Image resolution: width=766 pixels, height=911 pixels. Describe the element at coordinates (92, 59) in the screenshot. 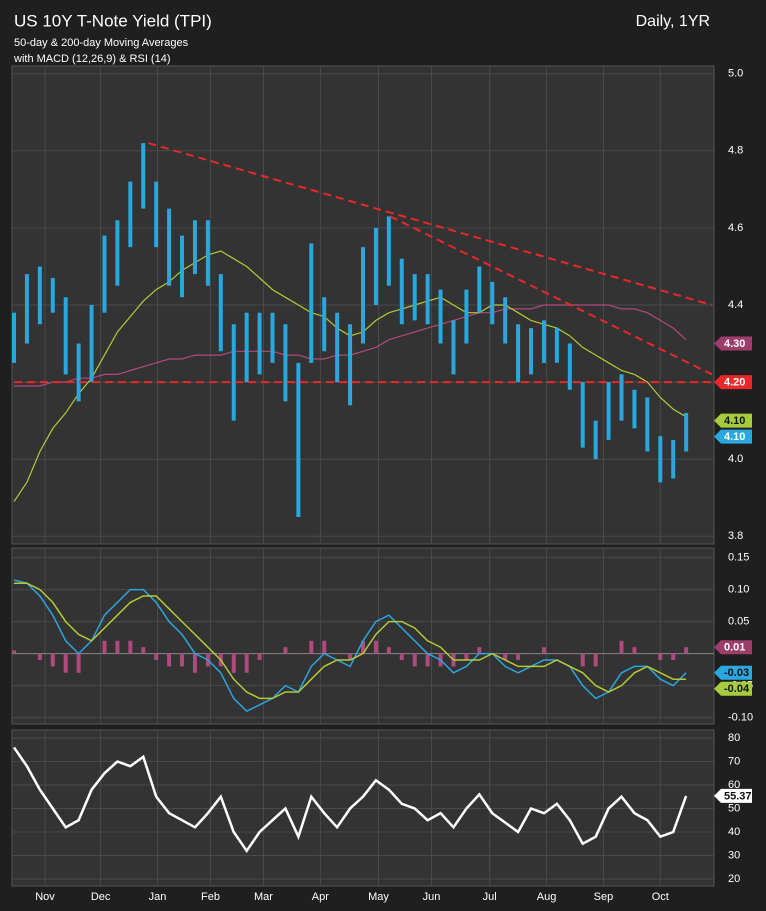

I see `subtitle: with MACD (12,26,9) & RSI (14)` at that location.